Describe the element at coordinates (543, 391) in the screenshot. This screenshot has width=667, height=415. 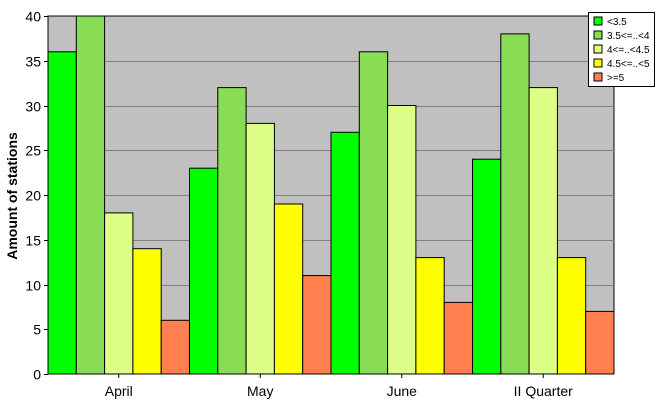
I see `x-tick-label: II Quarter` at that location.